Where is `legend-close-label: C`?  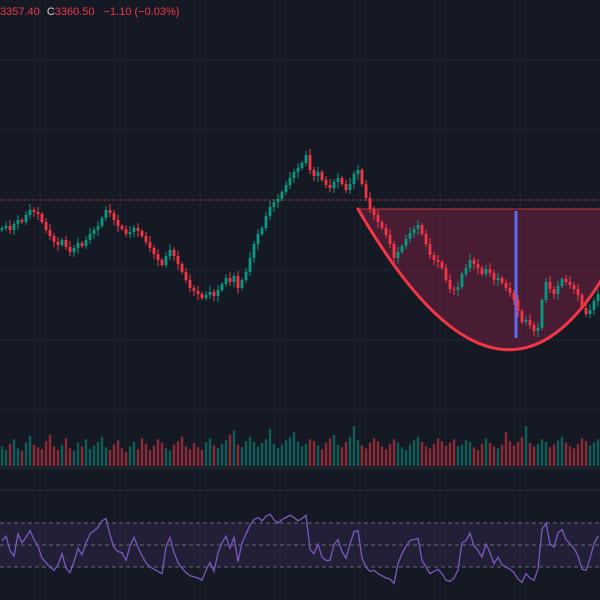 legend-close-label: C is located at coordinates (50, 12).